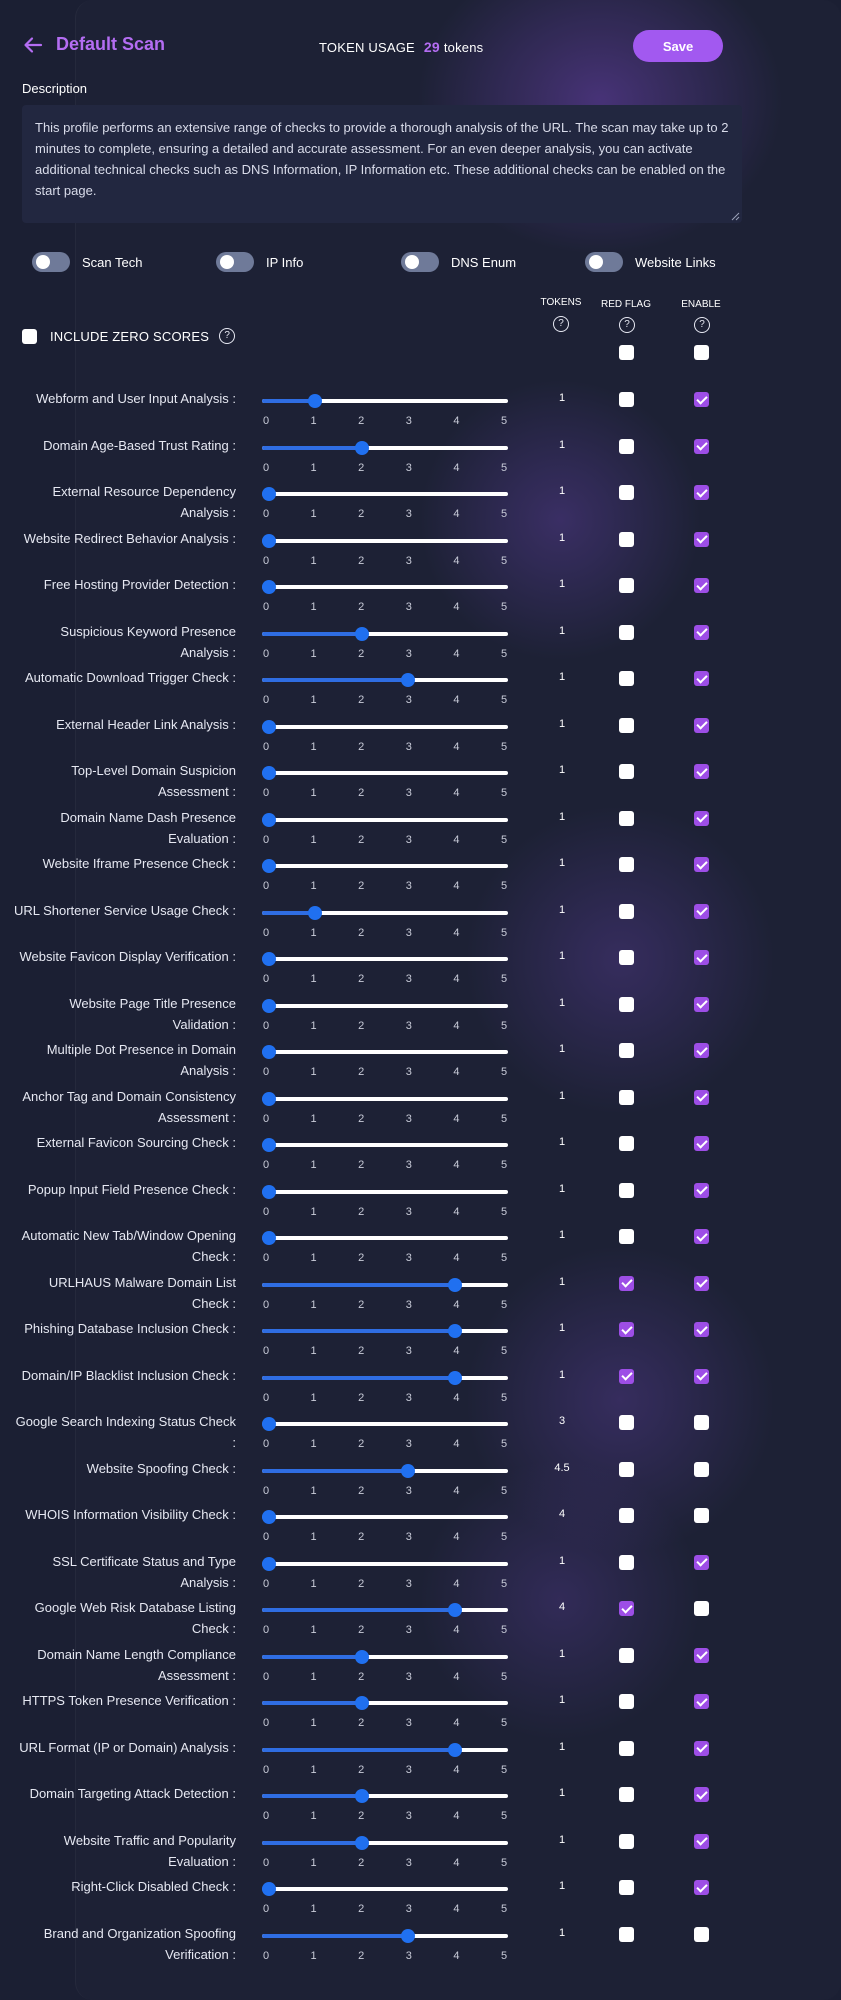 The height and width of the screenshot is (2000, 841). What do you see at coordinates (627, 325) in the screenshot?
I see `red-flag-help-icon: ?` at bounding box center [627, 325].